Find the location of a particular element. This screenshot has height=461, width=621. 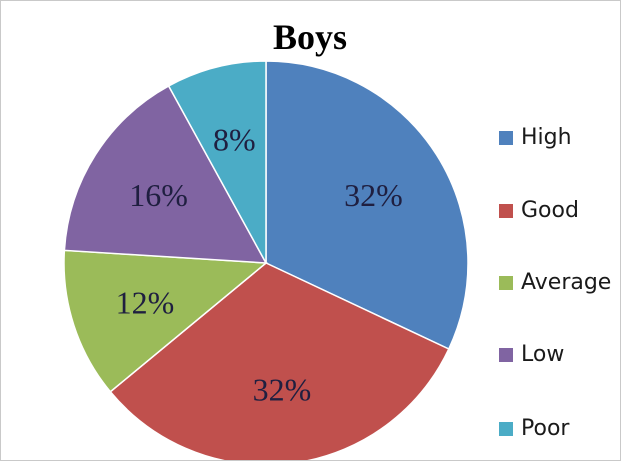

pie-slice-average is located at coordinates (165, 321).